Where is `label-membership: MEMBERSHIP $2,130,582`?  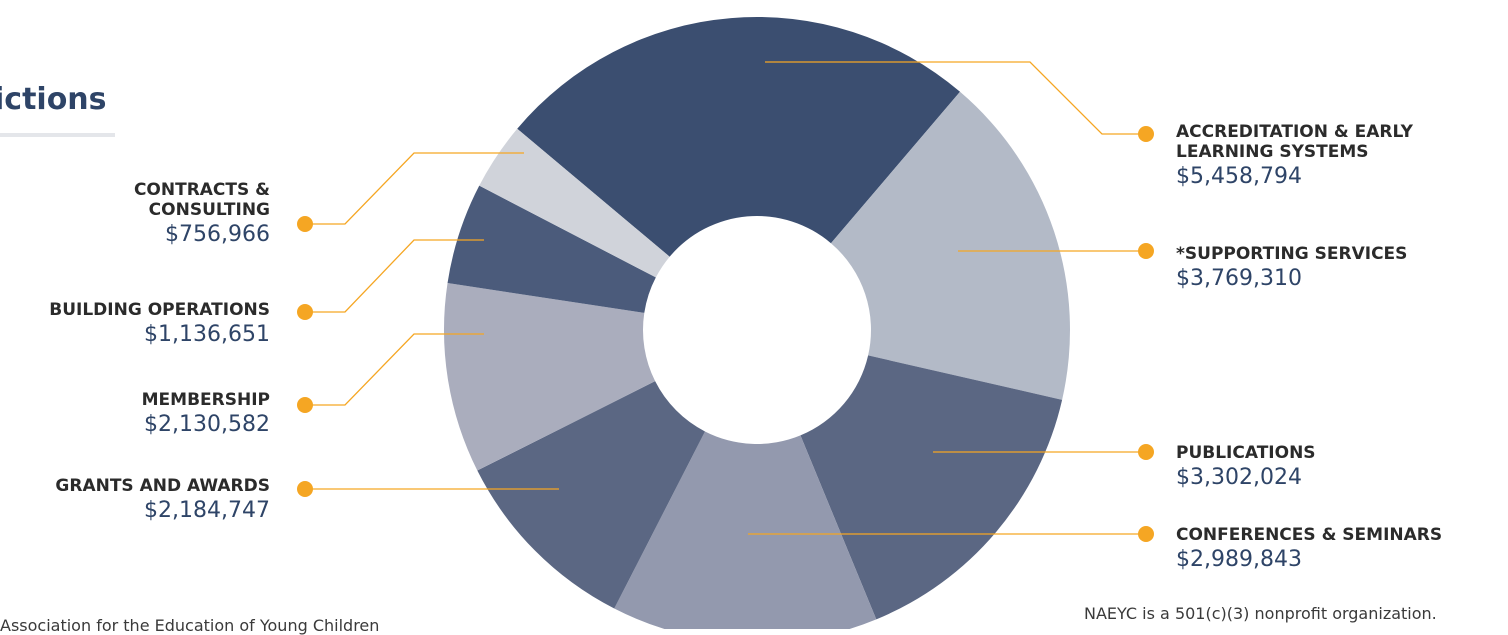 label-membership: MEMBERSHIP $2,130,582 is located at coordinates (206, 414).